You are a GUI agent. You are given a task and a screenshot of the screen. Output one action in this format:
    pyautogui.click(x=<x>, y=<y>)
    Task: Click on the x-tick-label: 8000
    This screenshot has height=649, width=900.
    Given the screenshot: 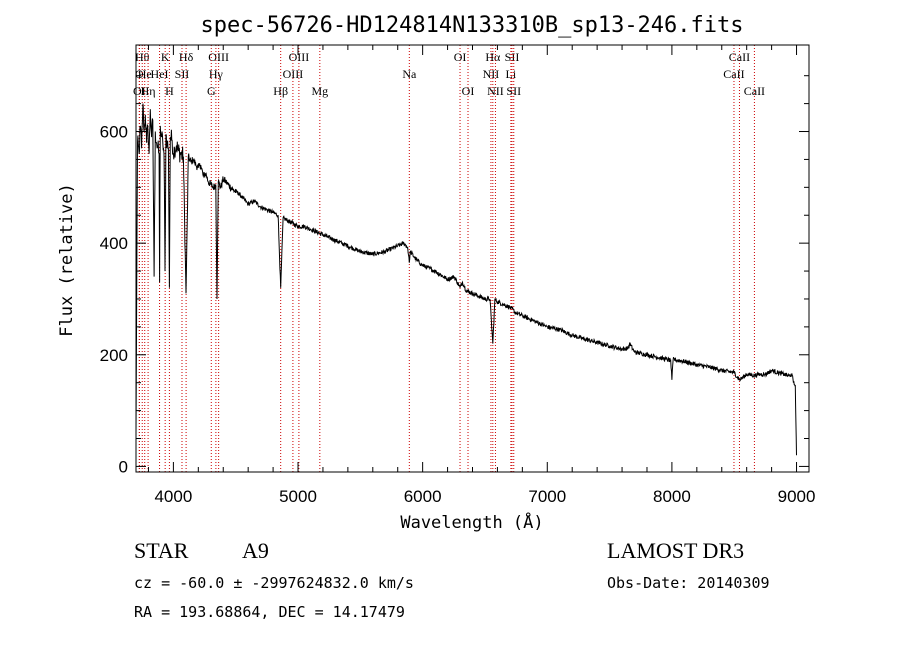 What is the action you would take?
    pyautogui.click(x=672, y=496)
    